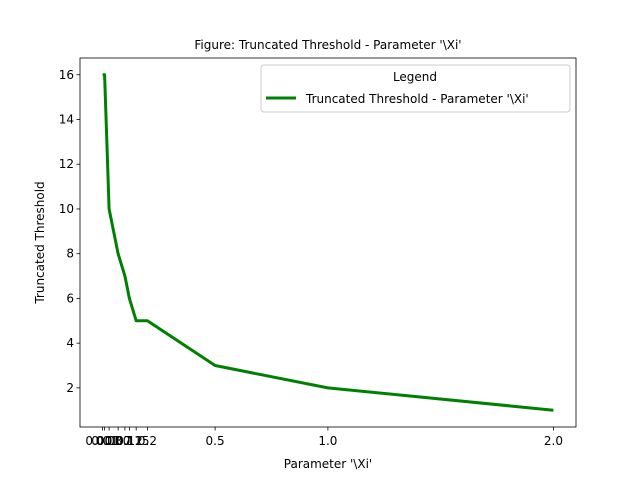 Image resolution: width=640 pixels, height=480 pixels. What do you see at coordinates (70, 254) in the screenshot?
I see `y-tick-label: 8` at bounding box center [70, 254].